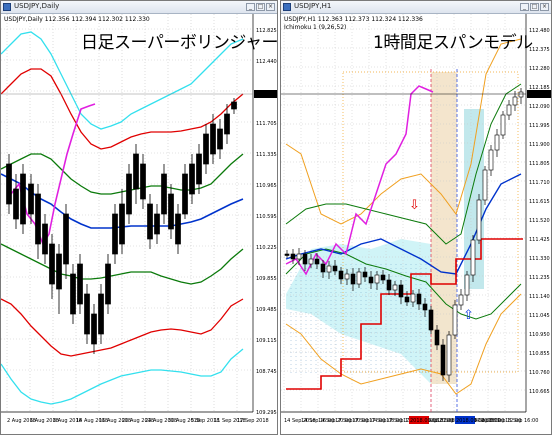 Image resolution: width=552 pixels, height=435 pixels. I want to click on hourly-chart-headline: 1時間足スパンモデル, so click(453, 43).